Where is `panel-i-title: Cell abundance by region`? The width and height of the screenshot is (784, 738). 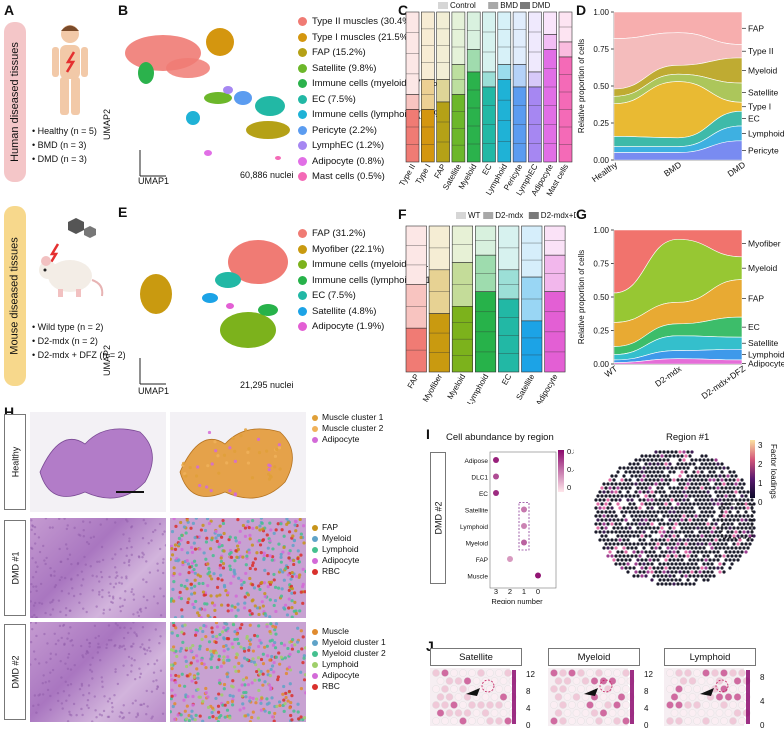 panel-i-title: Cell abundance by region is located at coordinates (500, 437).